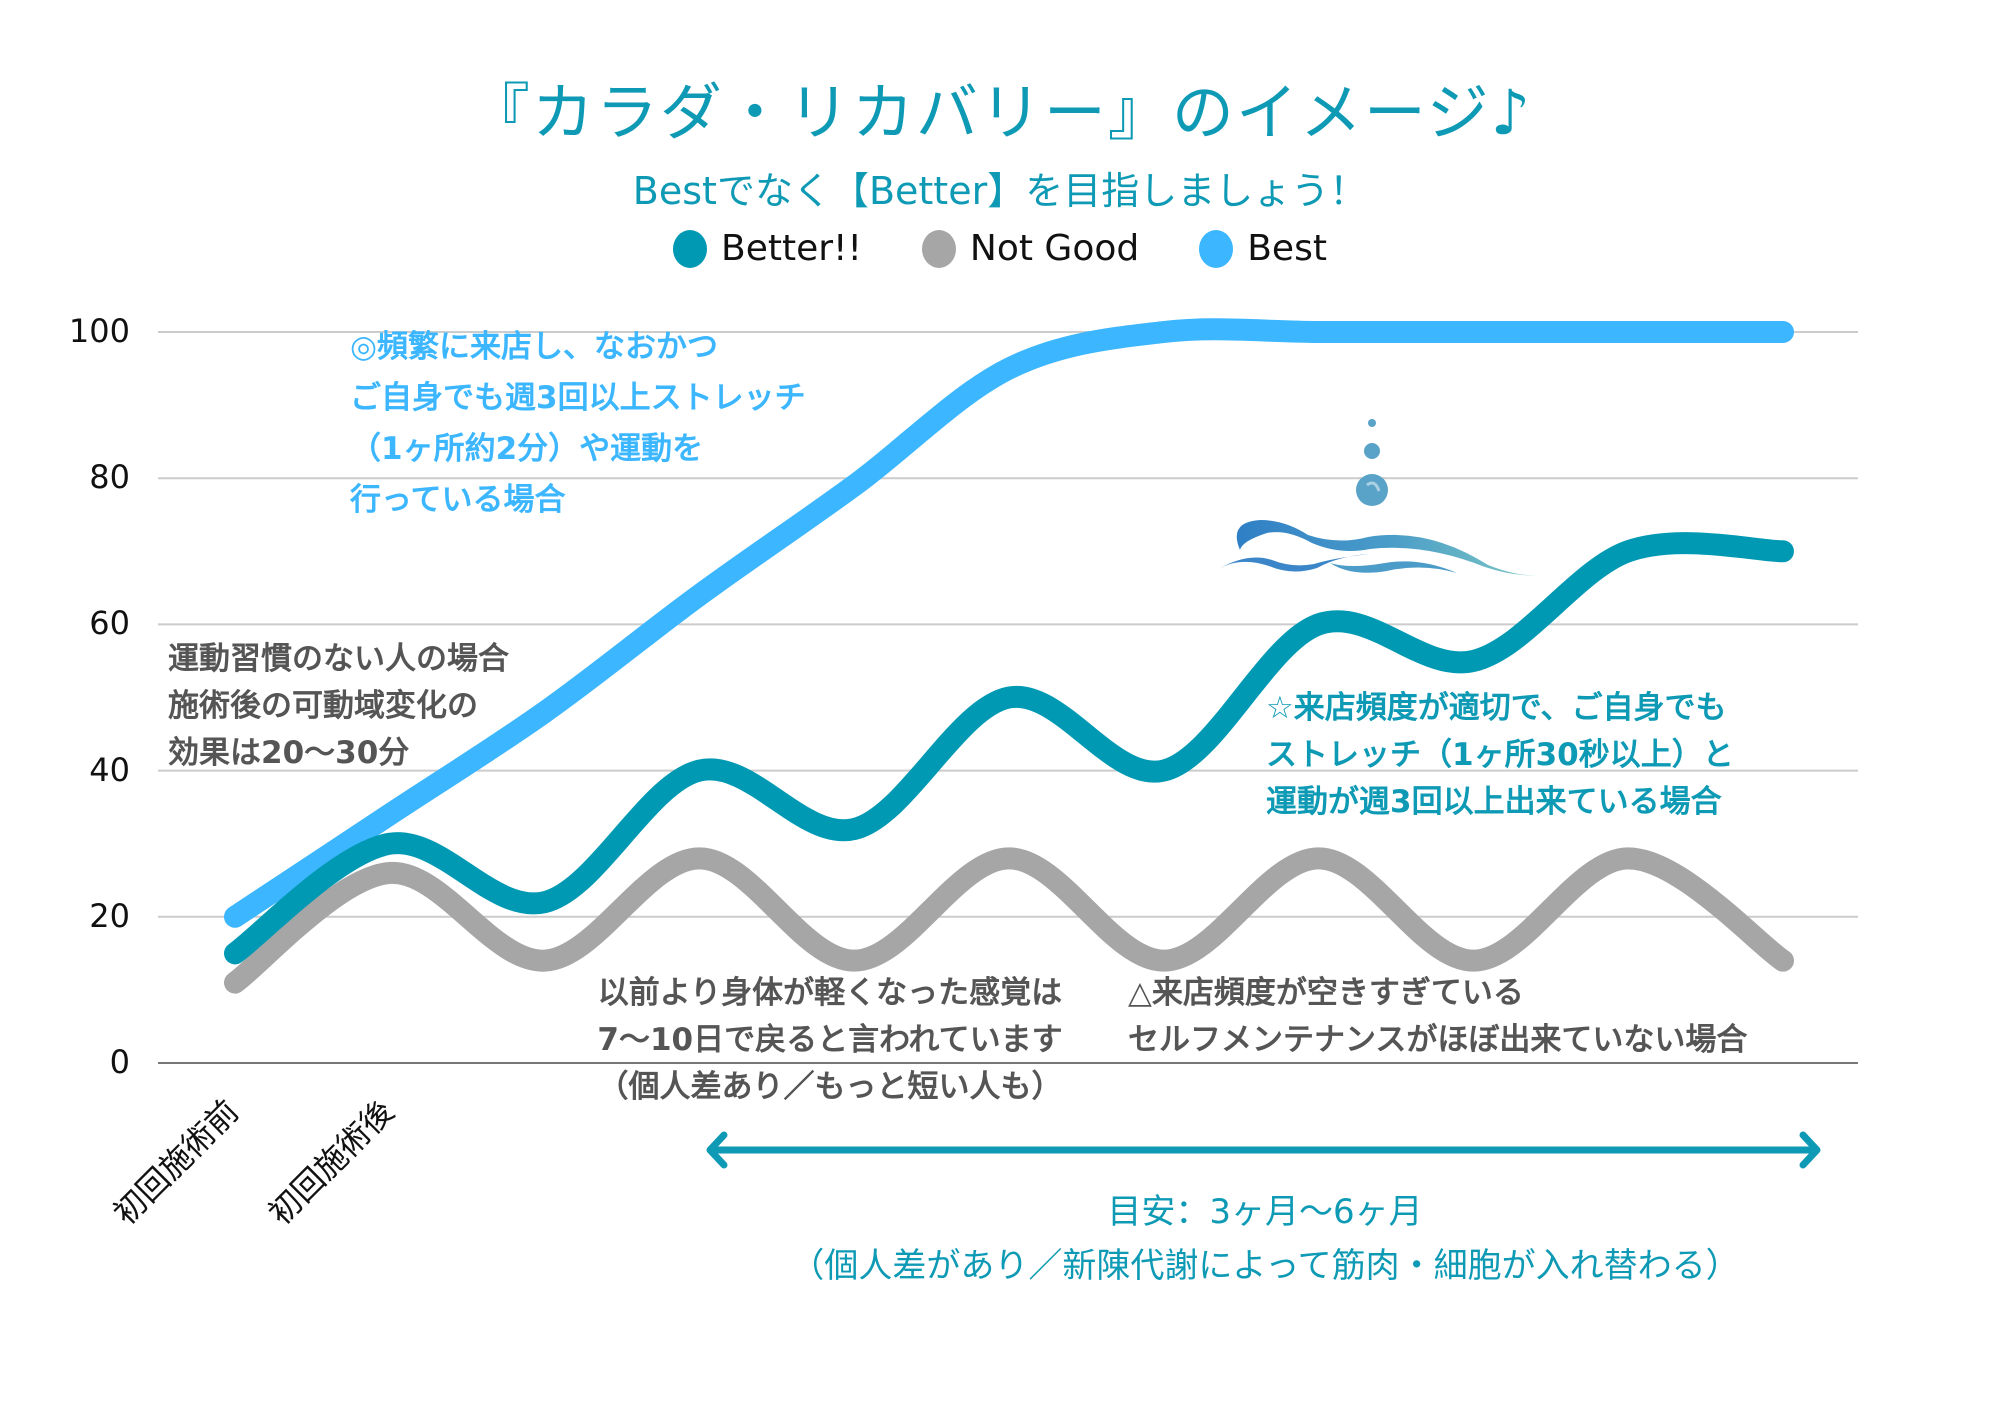 The image size is (2000, 1414). What do you see at coordinates (109, 623) in the screenshot?
I see `y-tick-label: 60` at bounding box center [109, 623].